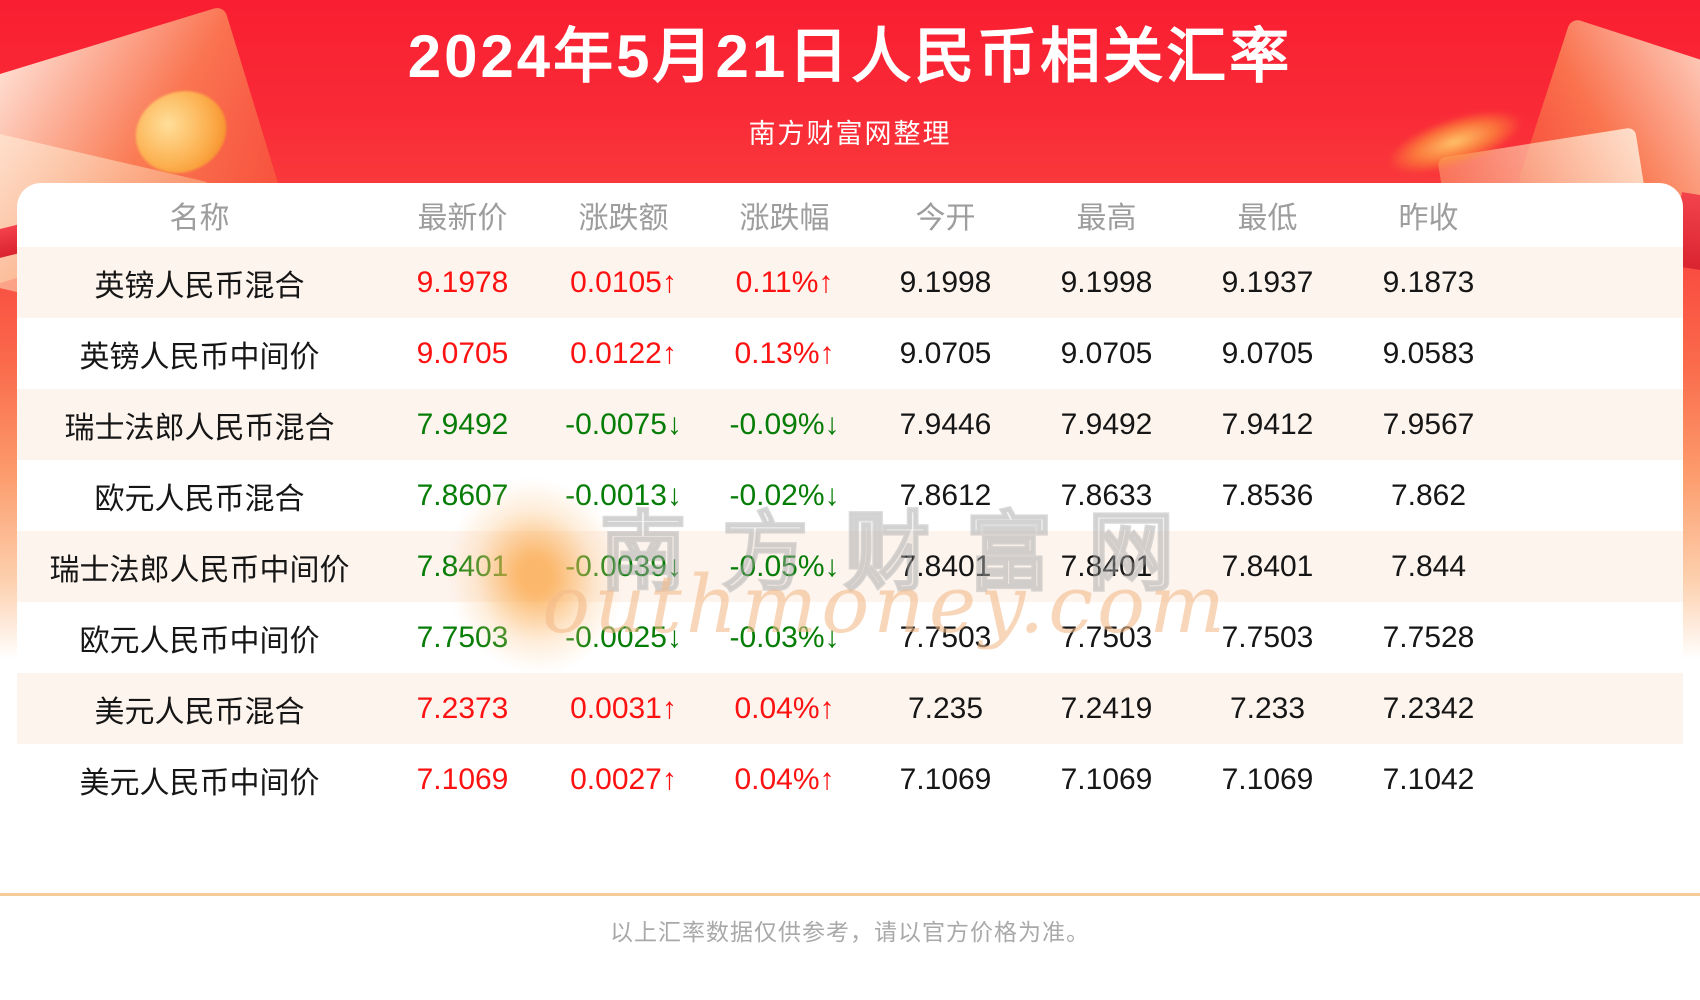 This screenshot has height=1000, width=1700. What do you see at coordinates (784, 566) in the screenshot?
I see `cell-change-pct: -0.05%↓` at bounding box center [784, 566].